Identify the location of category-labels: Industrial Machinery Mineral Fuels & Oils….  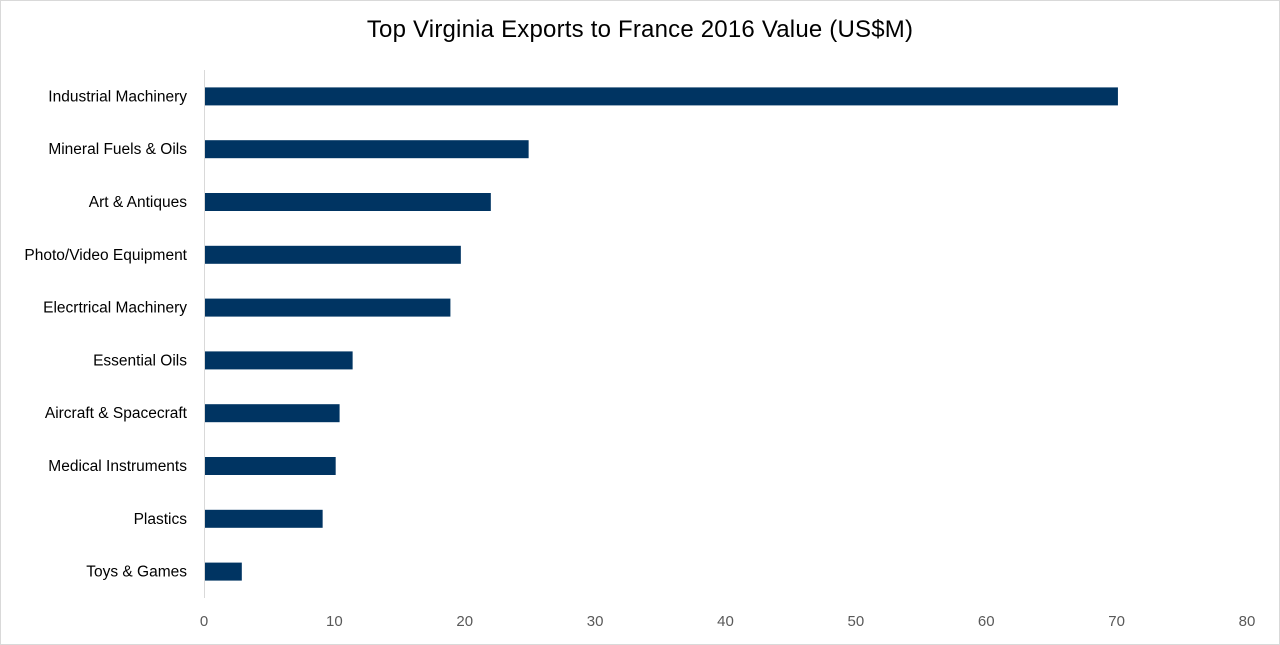
(105, 334).